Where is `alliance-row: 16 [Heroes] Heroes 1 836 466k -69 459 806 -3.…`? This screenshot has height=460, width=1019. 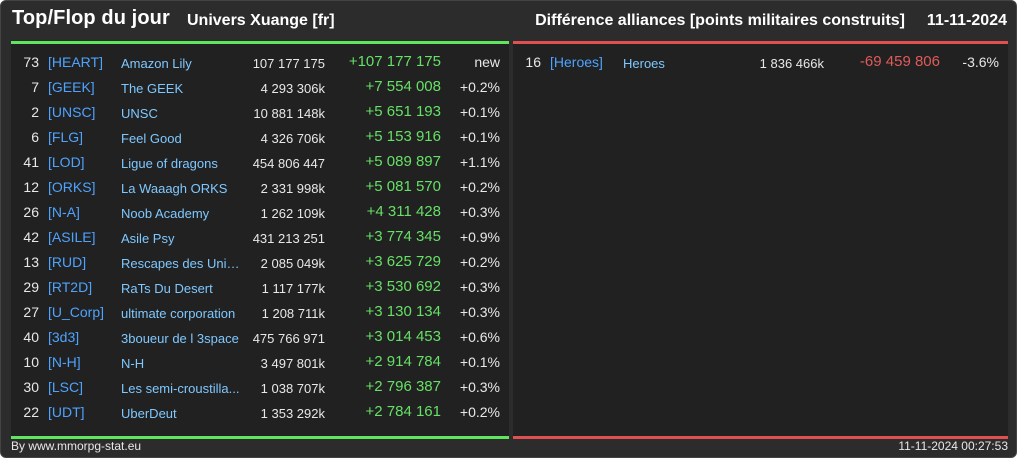
alliance-row: 16 [Heroes] Heroes 1 836 466k -69 459 806 -3.… is located at coordinates (760, 62).